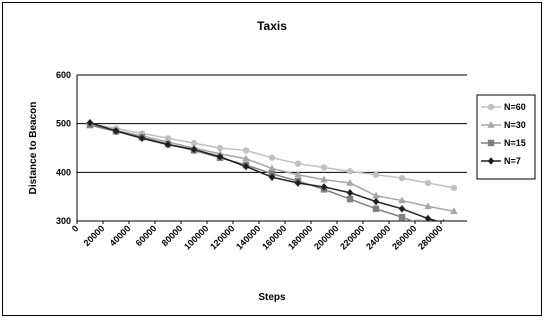 The image size is (545, 320). What do you see at coordinates (326, 237) in the screenshot?
I see `x-tick-label: 200000` at bounding box center [326, 237].